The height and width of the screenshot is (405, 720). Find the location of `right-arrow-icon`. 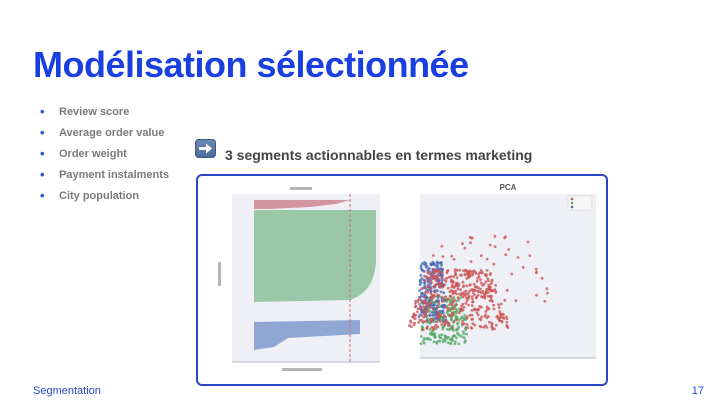

right-arrow-icon is located at coordinates (205, 148).